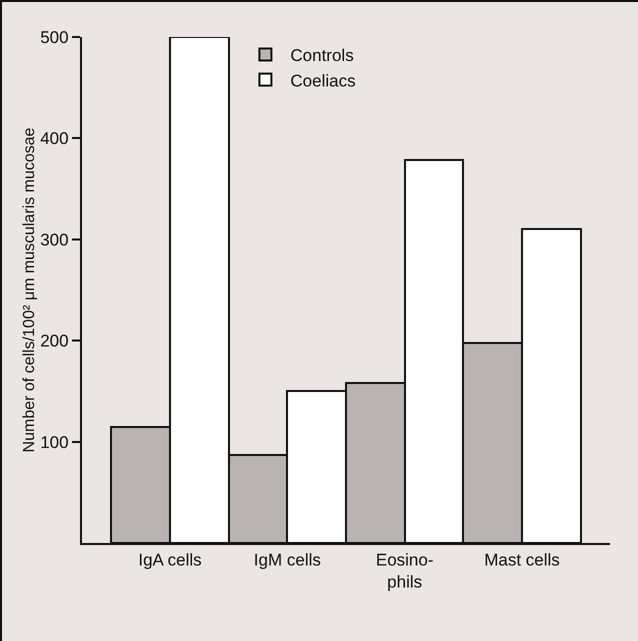 Image resolution: width=638 pixels, height=641 pixels. Describe the element at coordinates (522, 560) in the screenshot. I see `x-tick-label: Mast cells` at that location.